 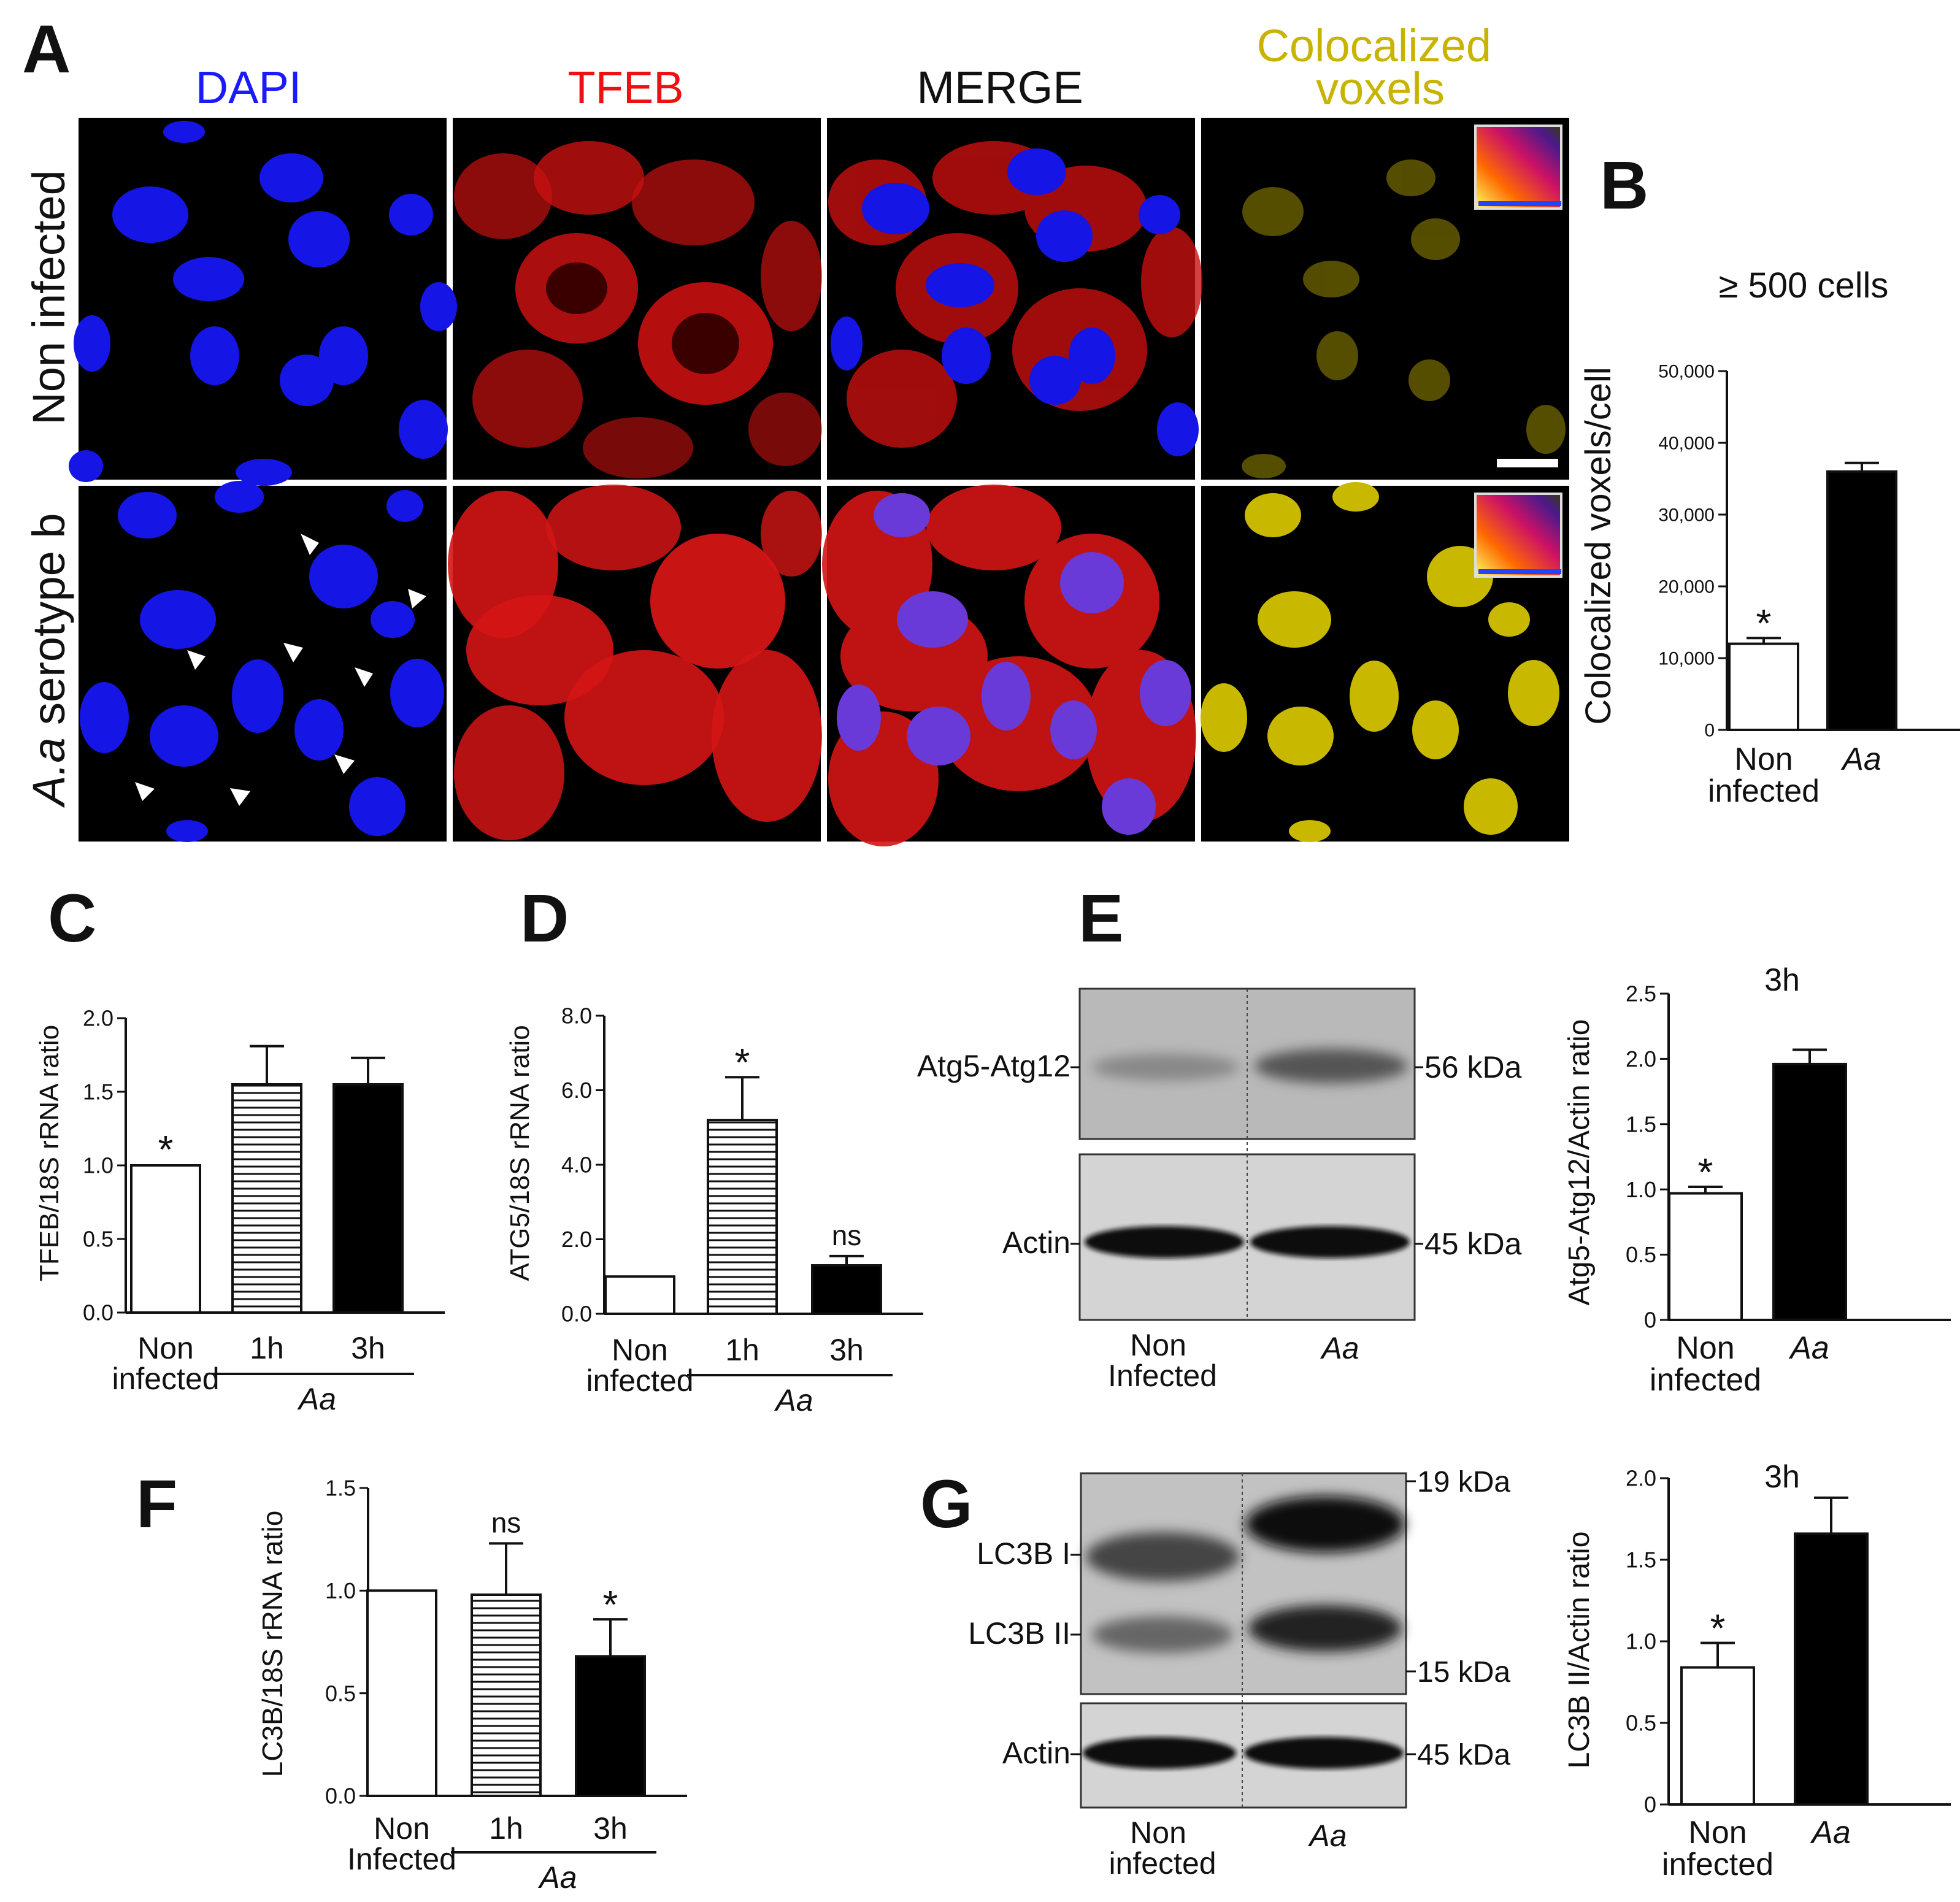 I want to click on dapi-nuclei-bottom, so click(x=262, y=661).